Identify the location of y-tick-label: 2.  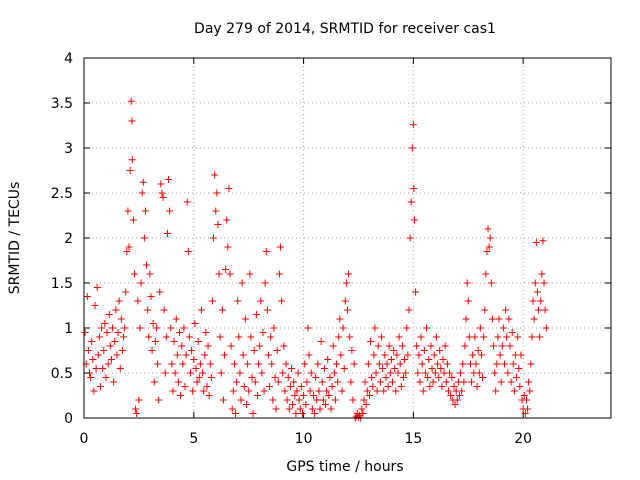
(68, 239).